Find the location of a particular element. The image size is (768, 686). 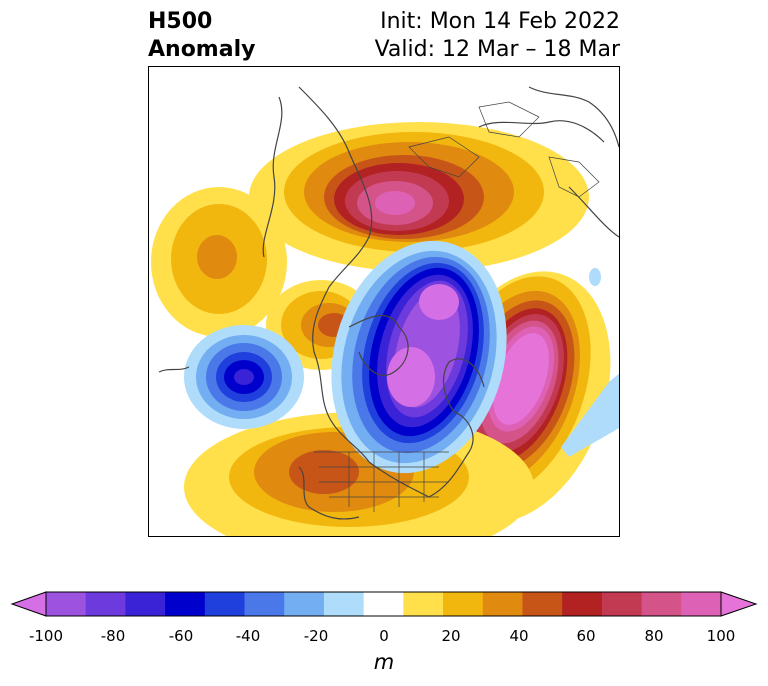

pacific-low-anomaly is located at coordinates (244, 377).